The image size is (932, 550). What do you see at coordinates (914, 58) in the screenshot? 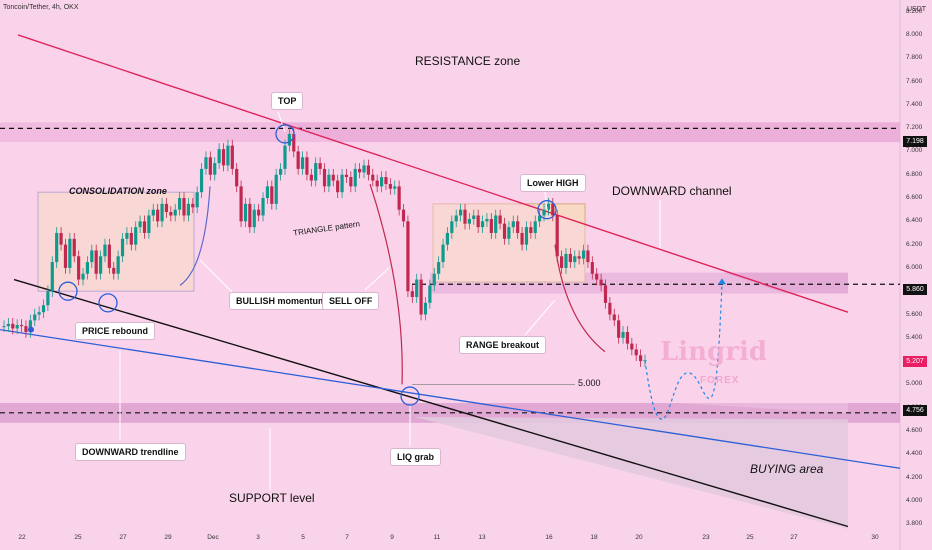
I see `y-tick-label: 7.800` at bounding box center [914, 58].